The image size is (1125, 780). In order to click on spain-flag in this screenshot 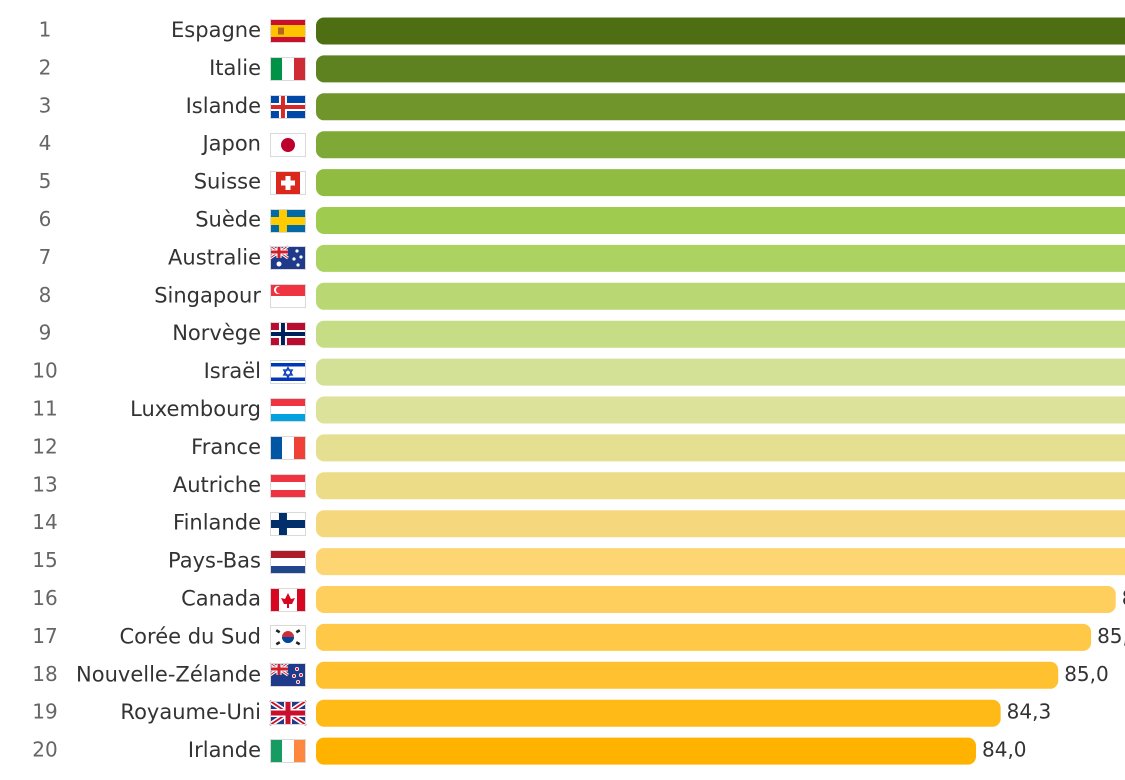, I will do `click(288, 31)`.